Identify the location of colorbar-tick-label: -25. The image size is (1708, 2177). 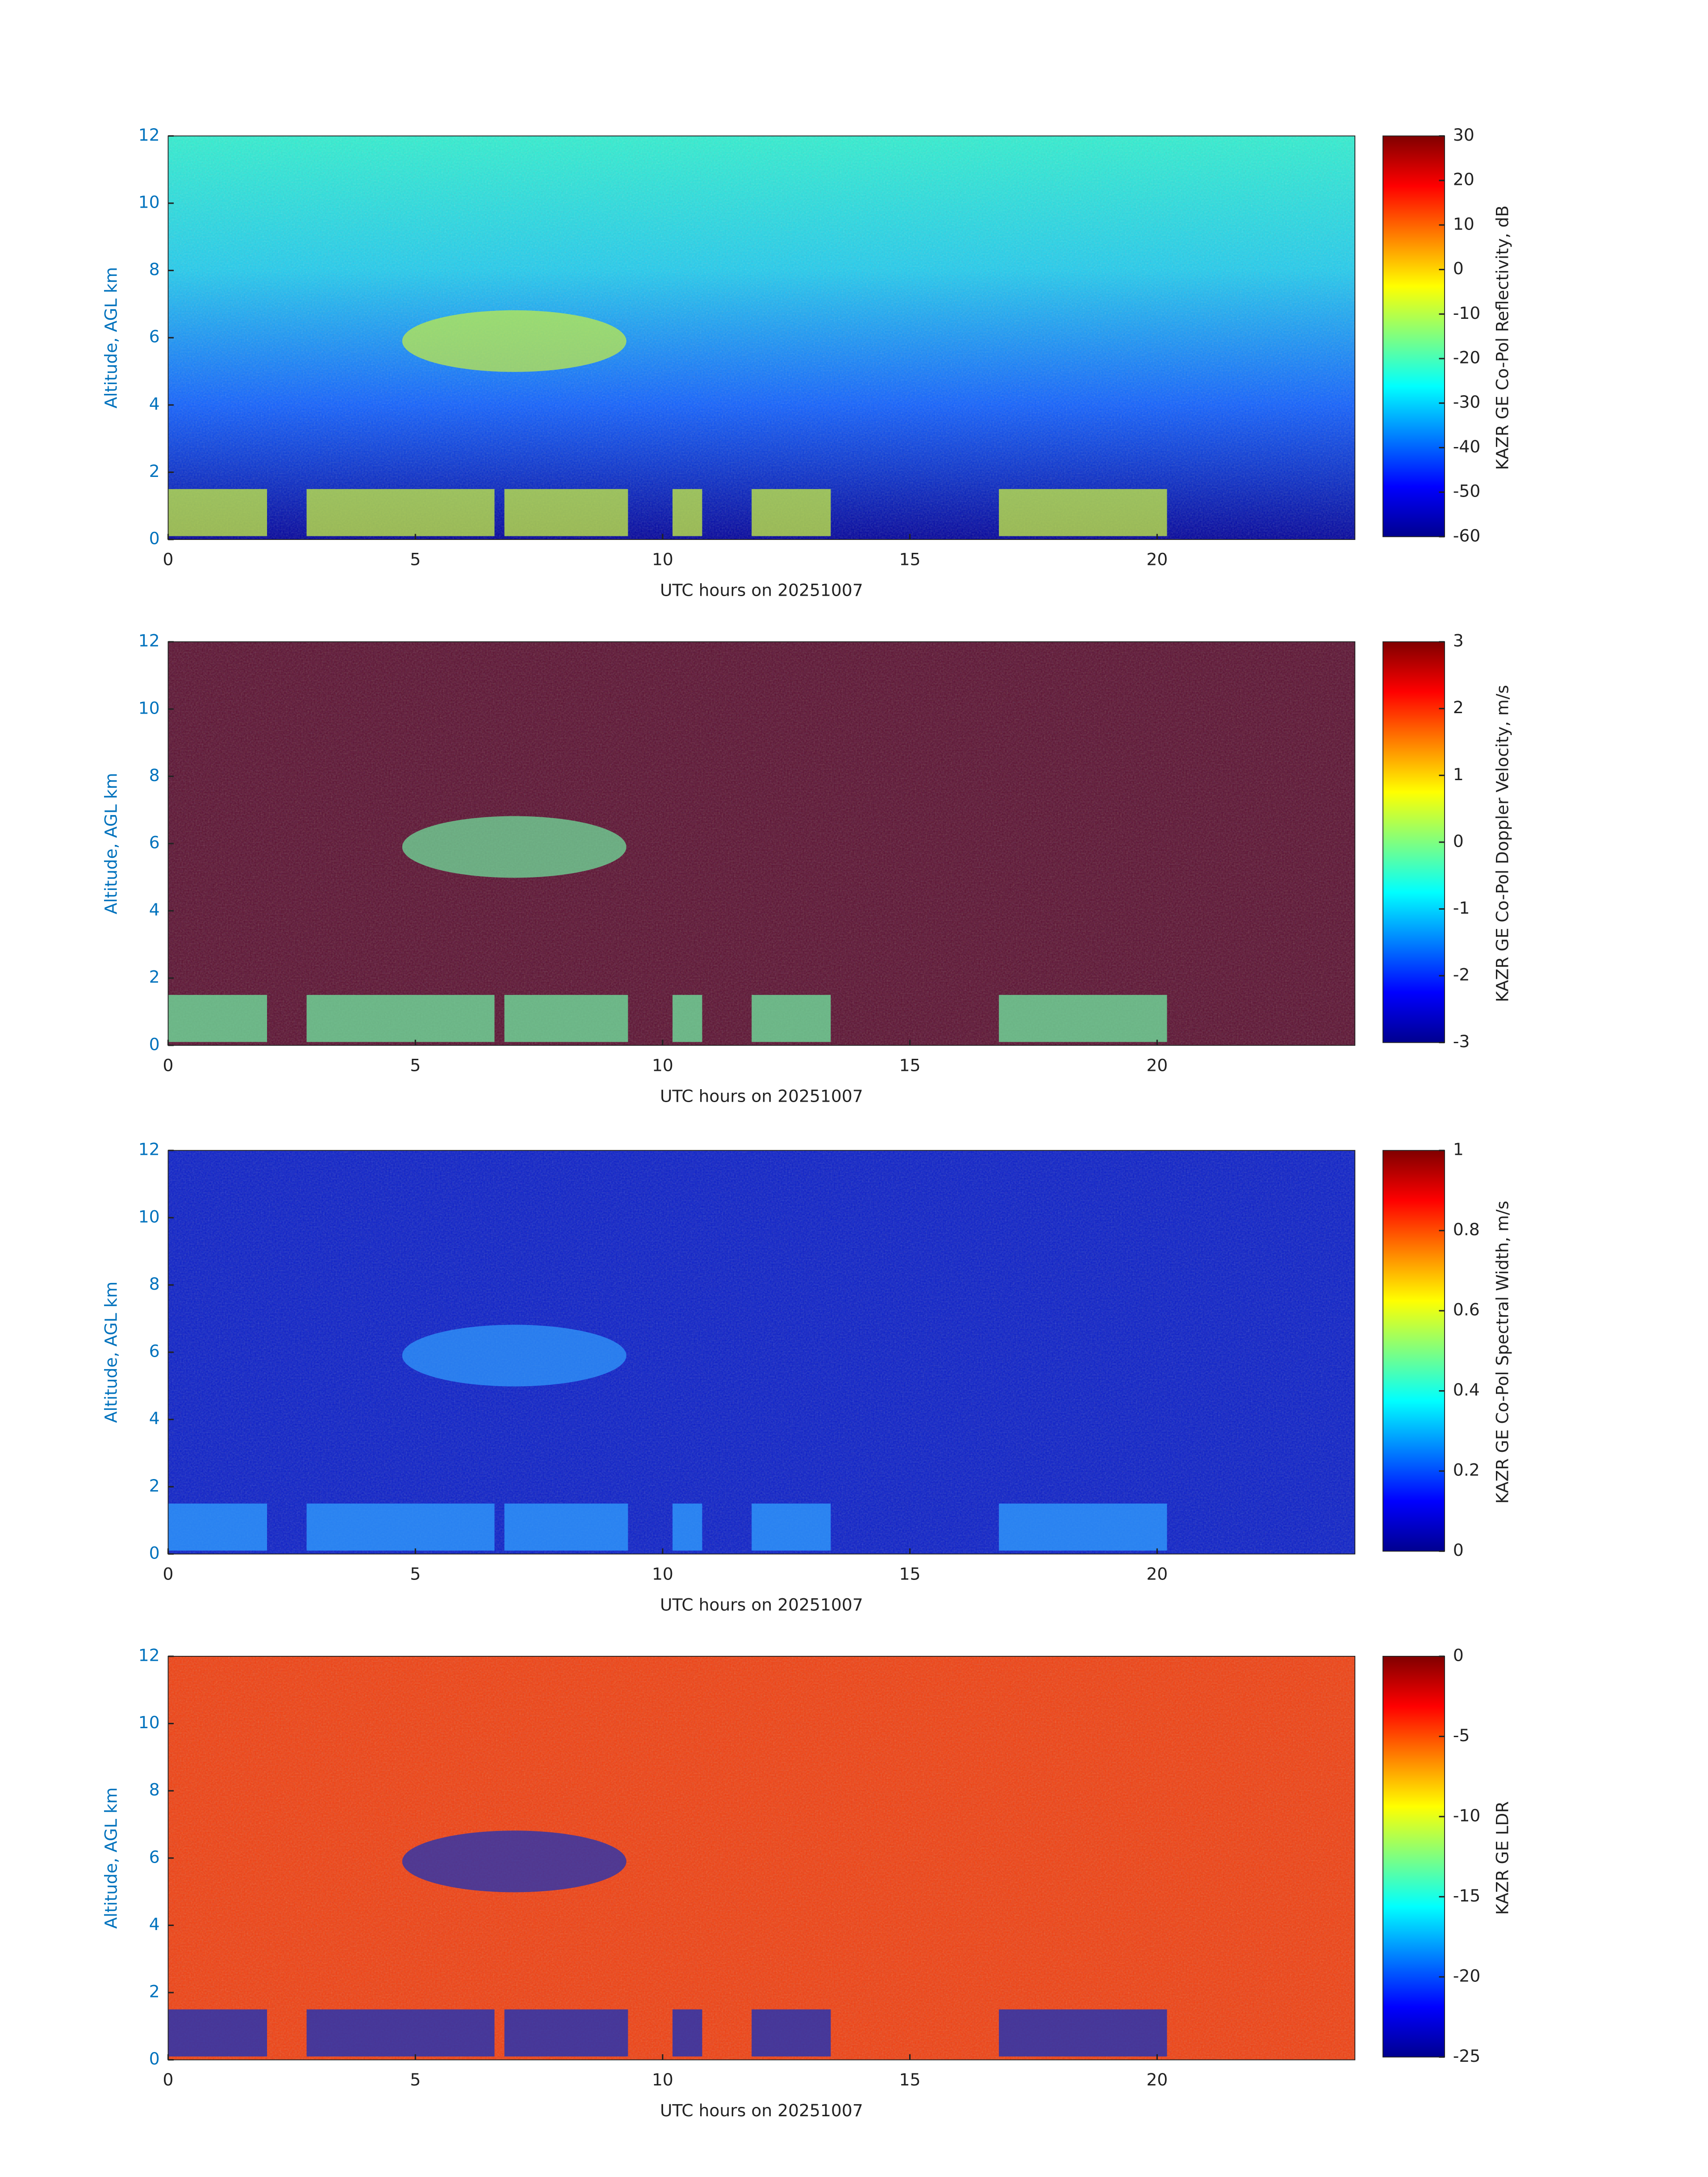
(1466, 2056).